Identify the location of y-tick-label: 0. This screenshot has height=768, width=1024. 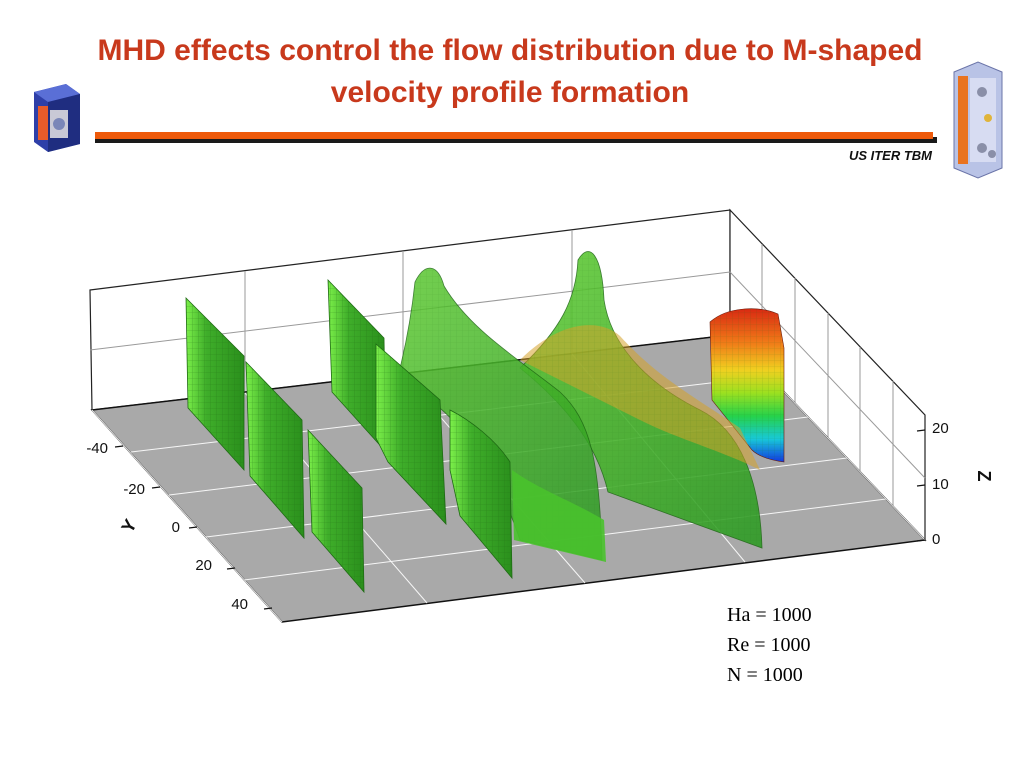
(176, 527).